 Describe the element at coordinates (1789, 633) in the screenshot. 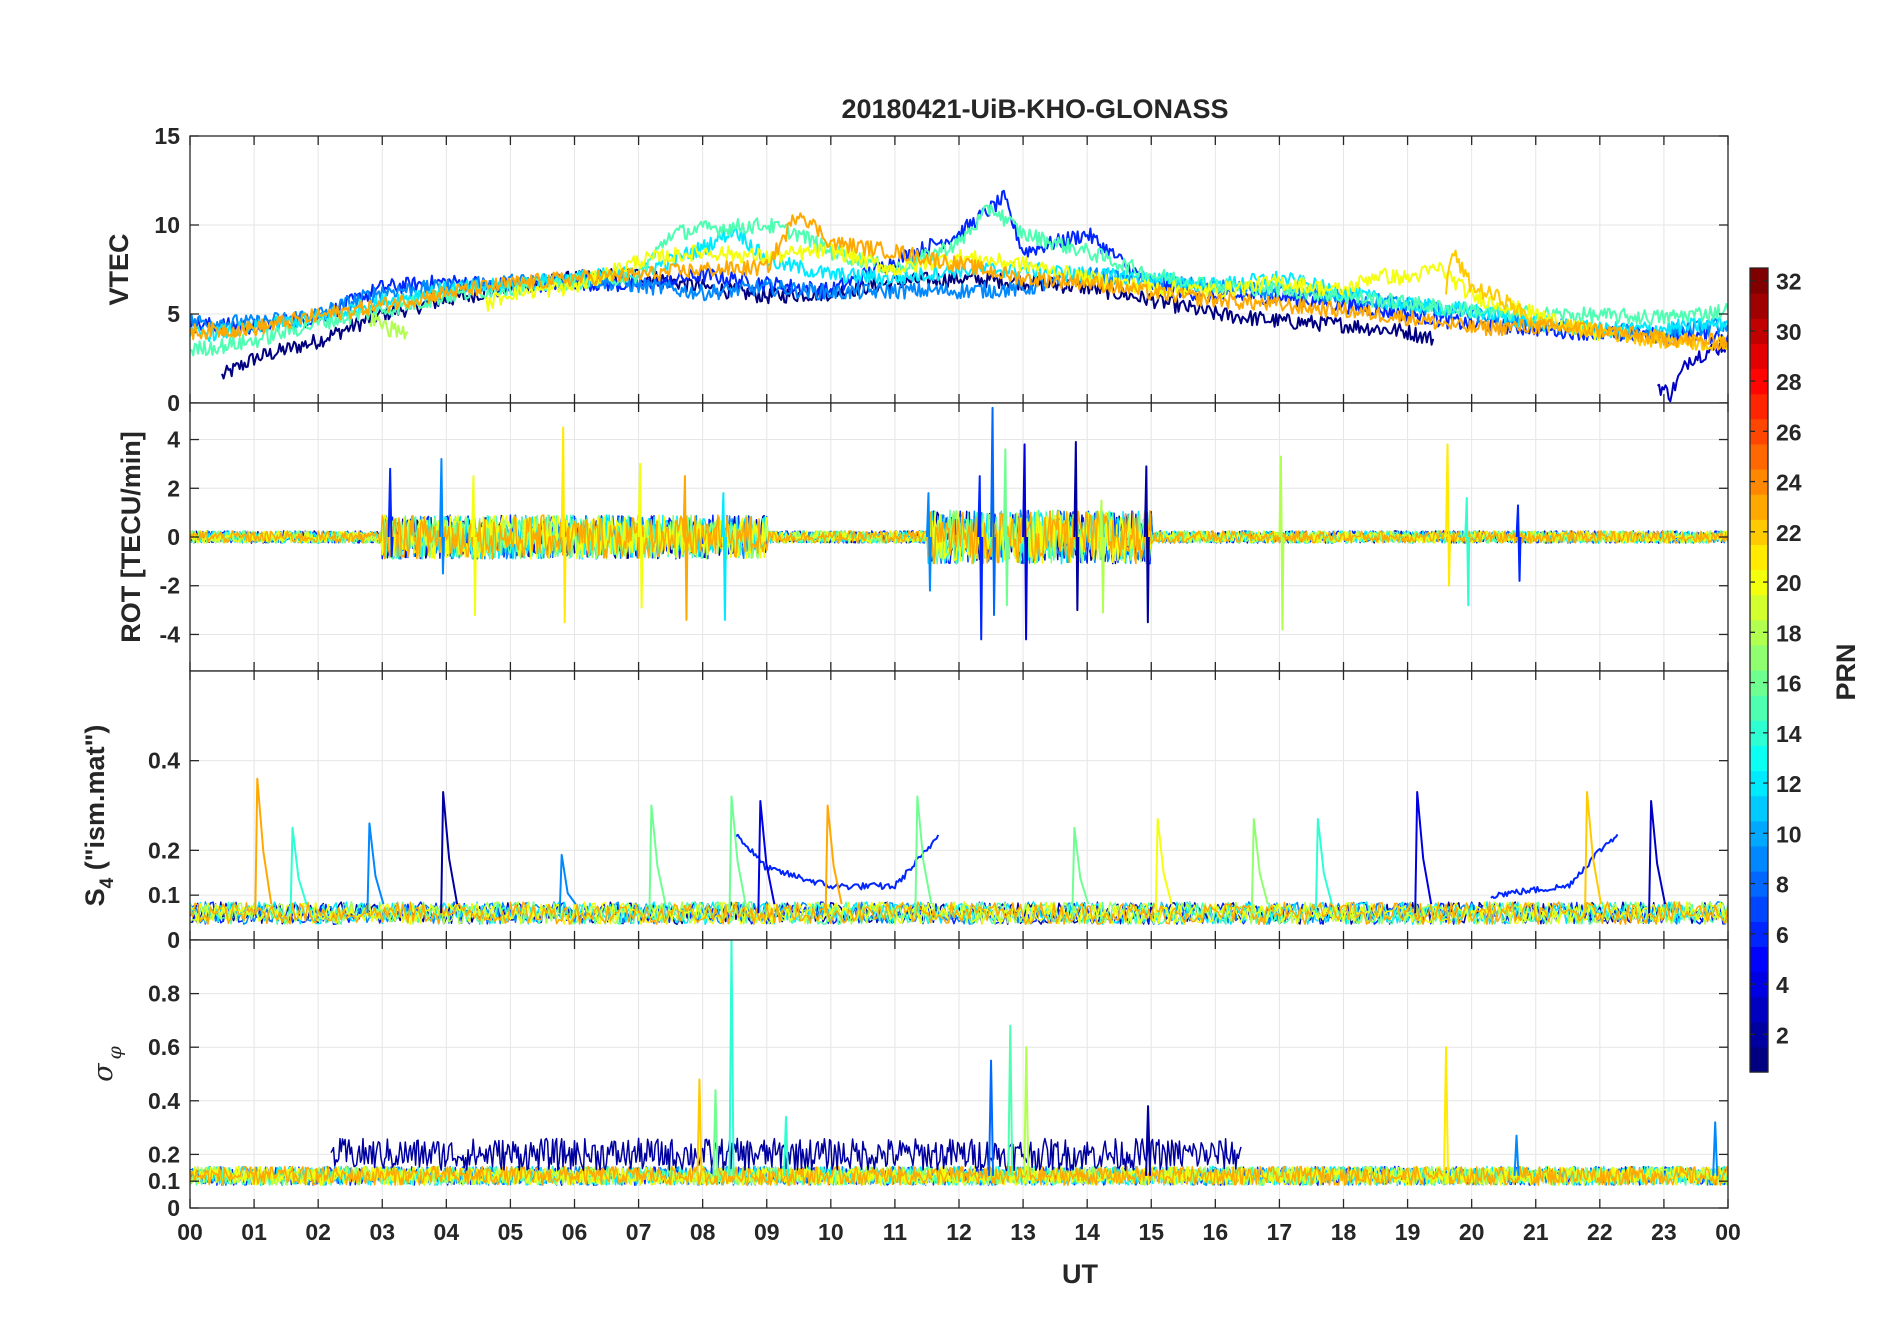

I see `colorbar-tick-label: 18` at that location.